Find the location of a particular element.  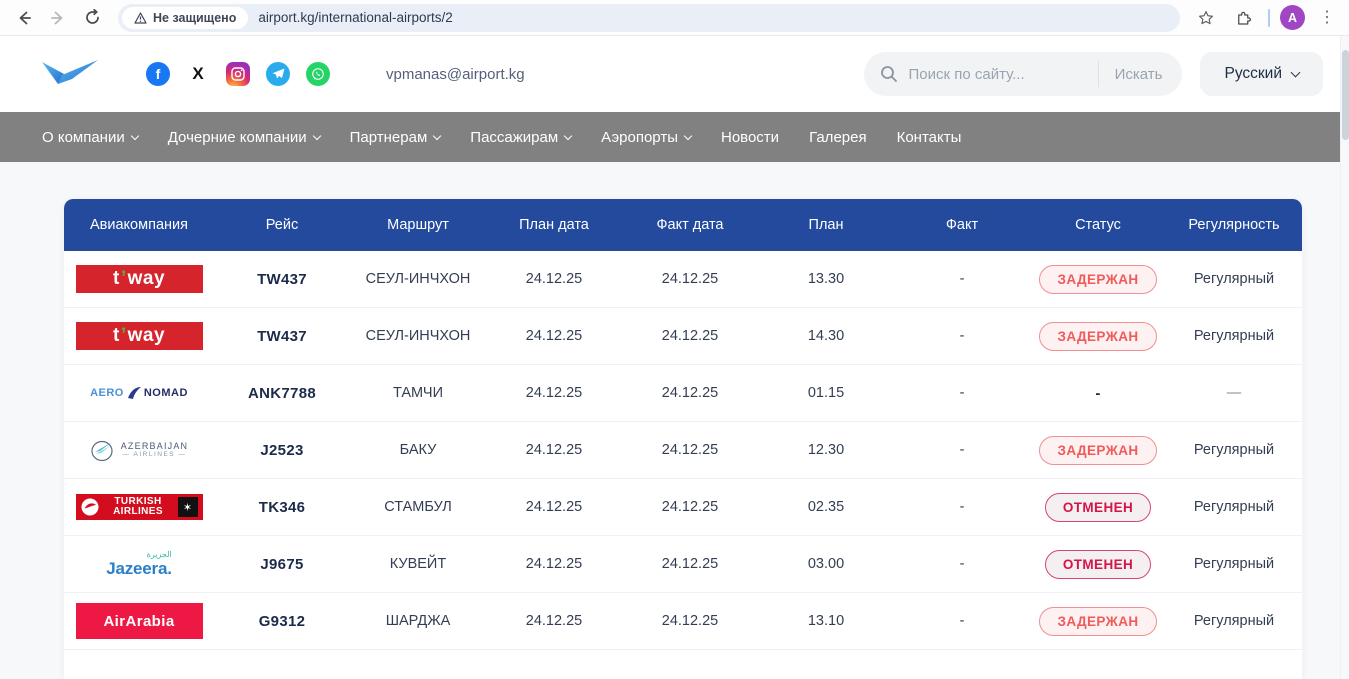

contact-email: vpmanas@airport.kg is located at coordinates (455, 74).